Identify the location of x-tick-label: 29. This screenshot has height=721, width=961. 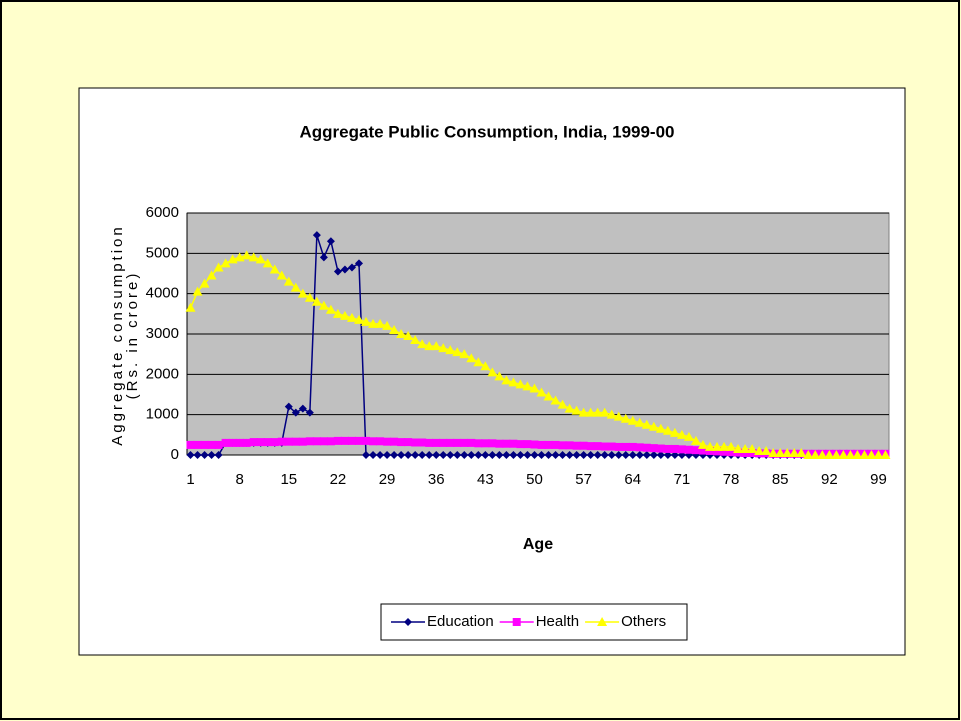
(387, 479).